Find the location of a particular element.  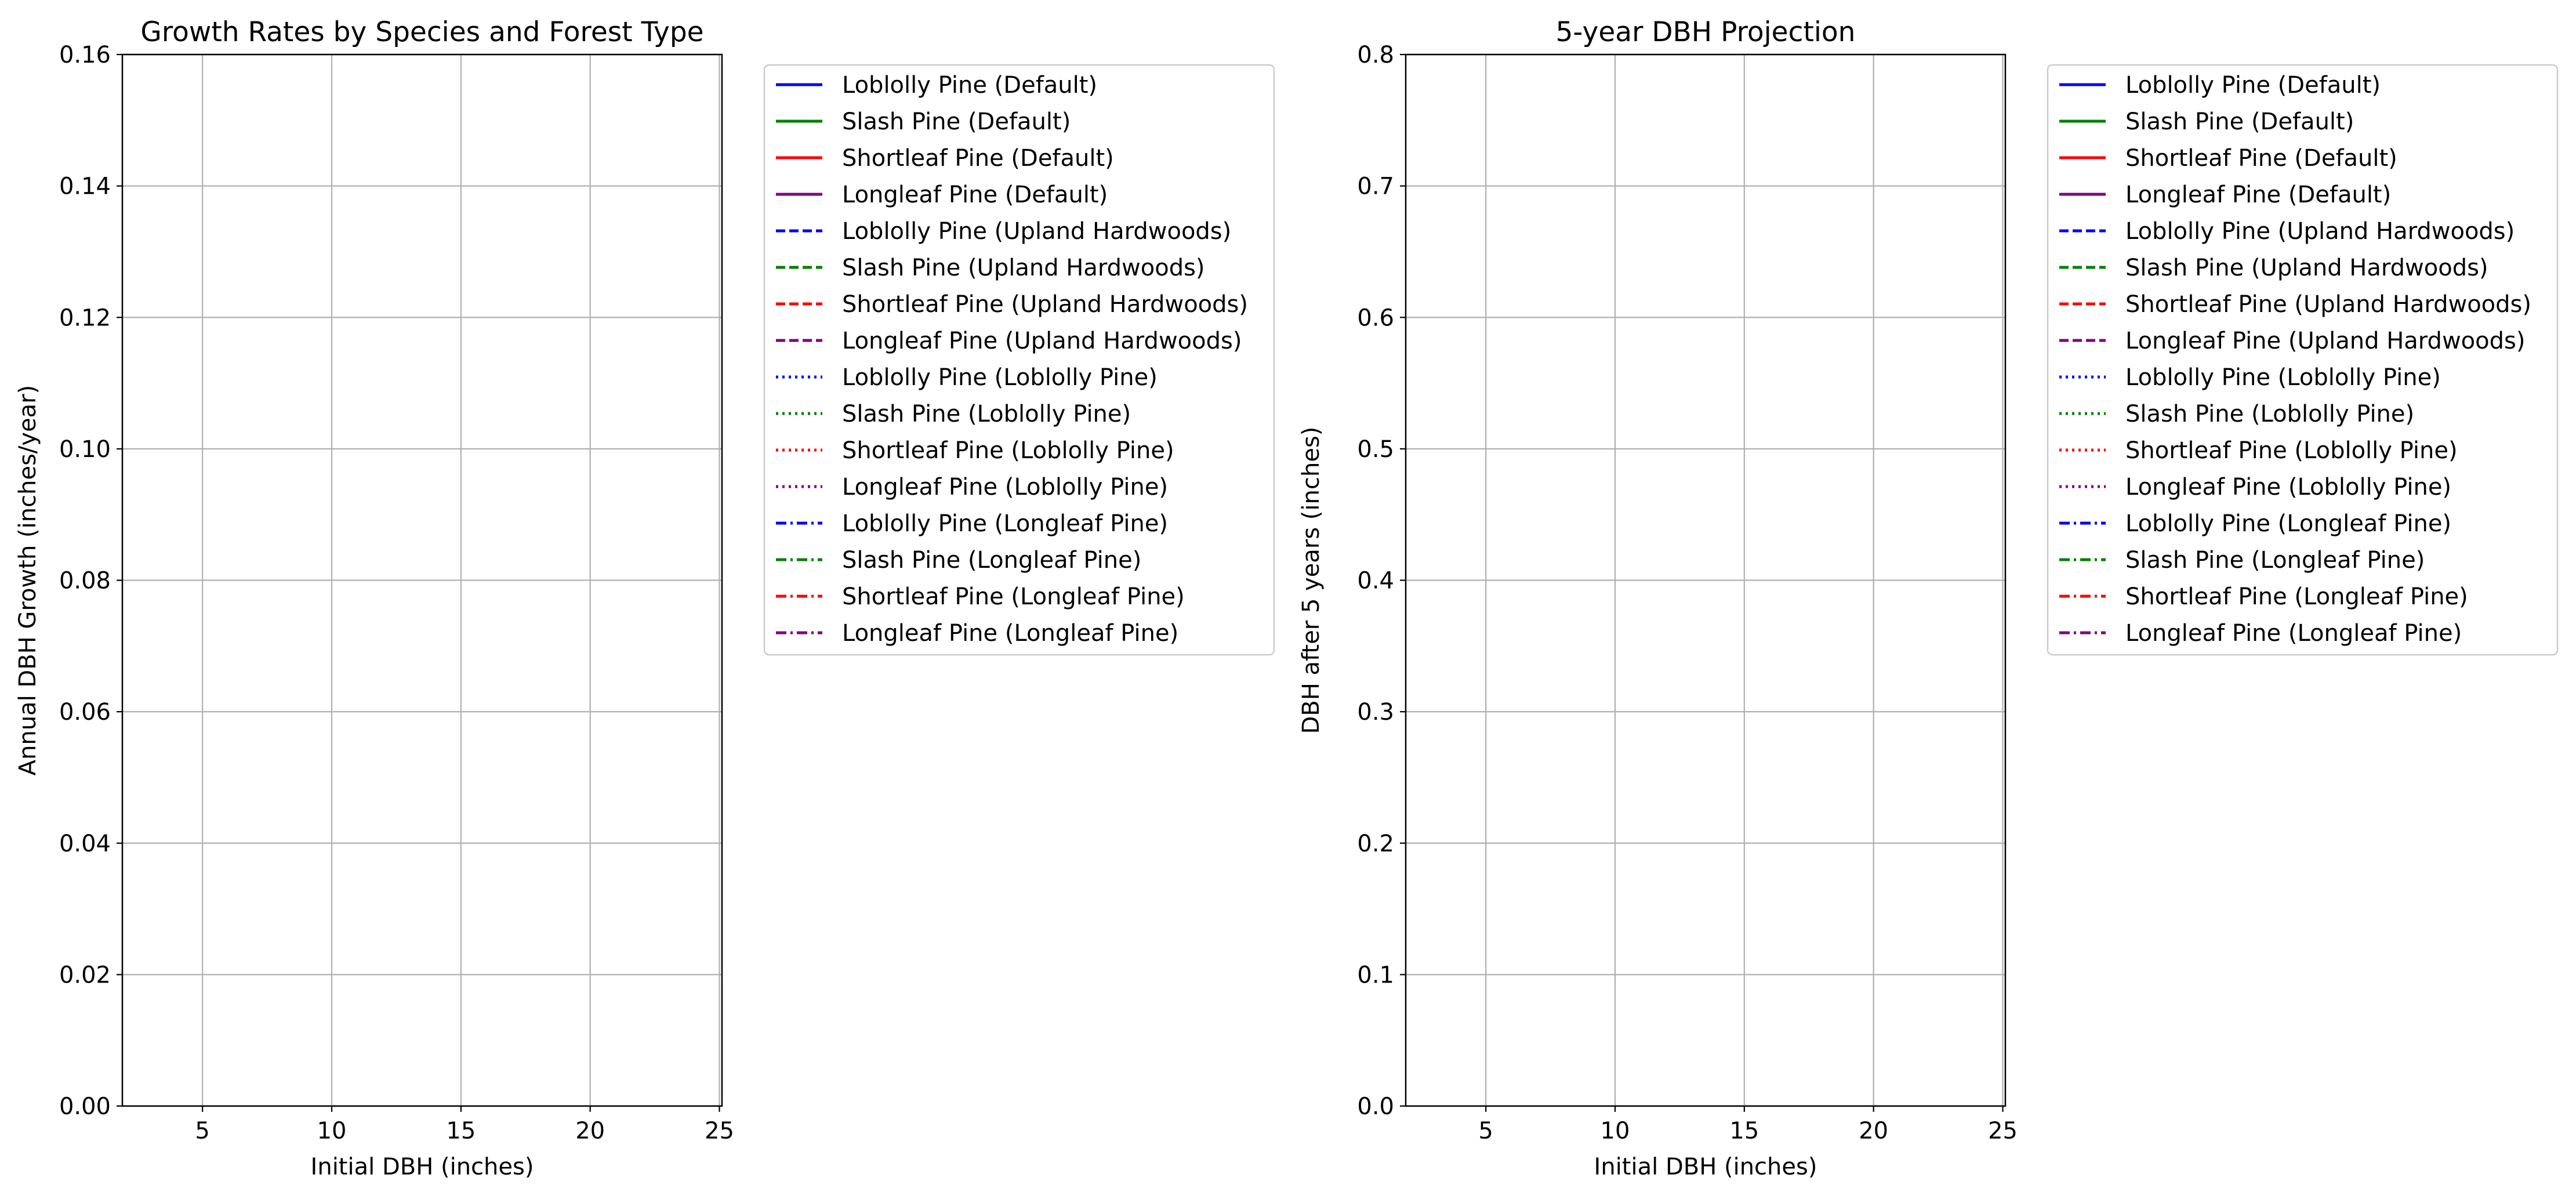

y-tick-label: 0.8 is located at coordinates (1375, 55).